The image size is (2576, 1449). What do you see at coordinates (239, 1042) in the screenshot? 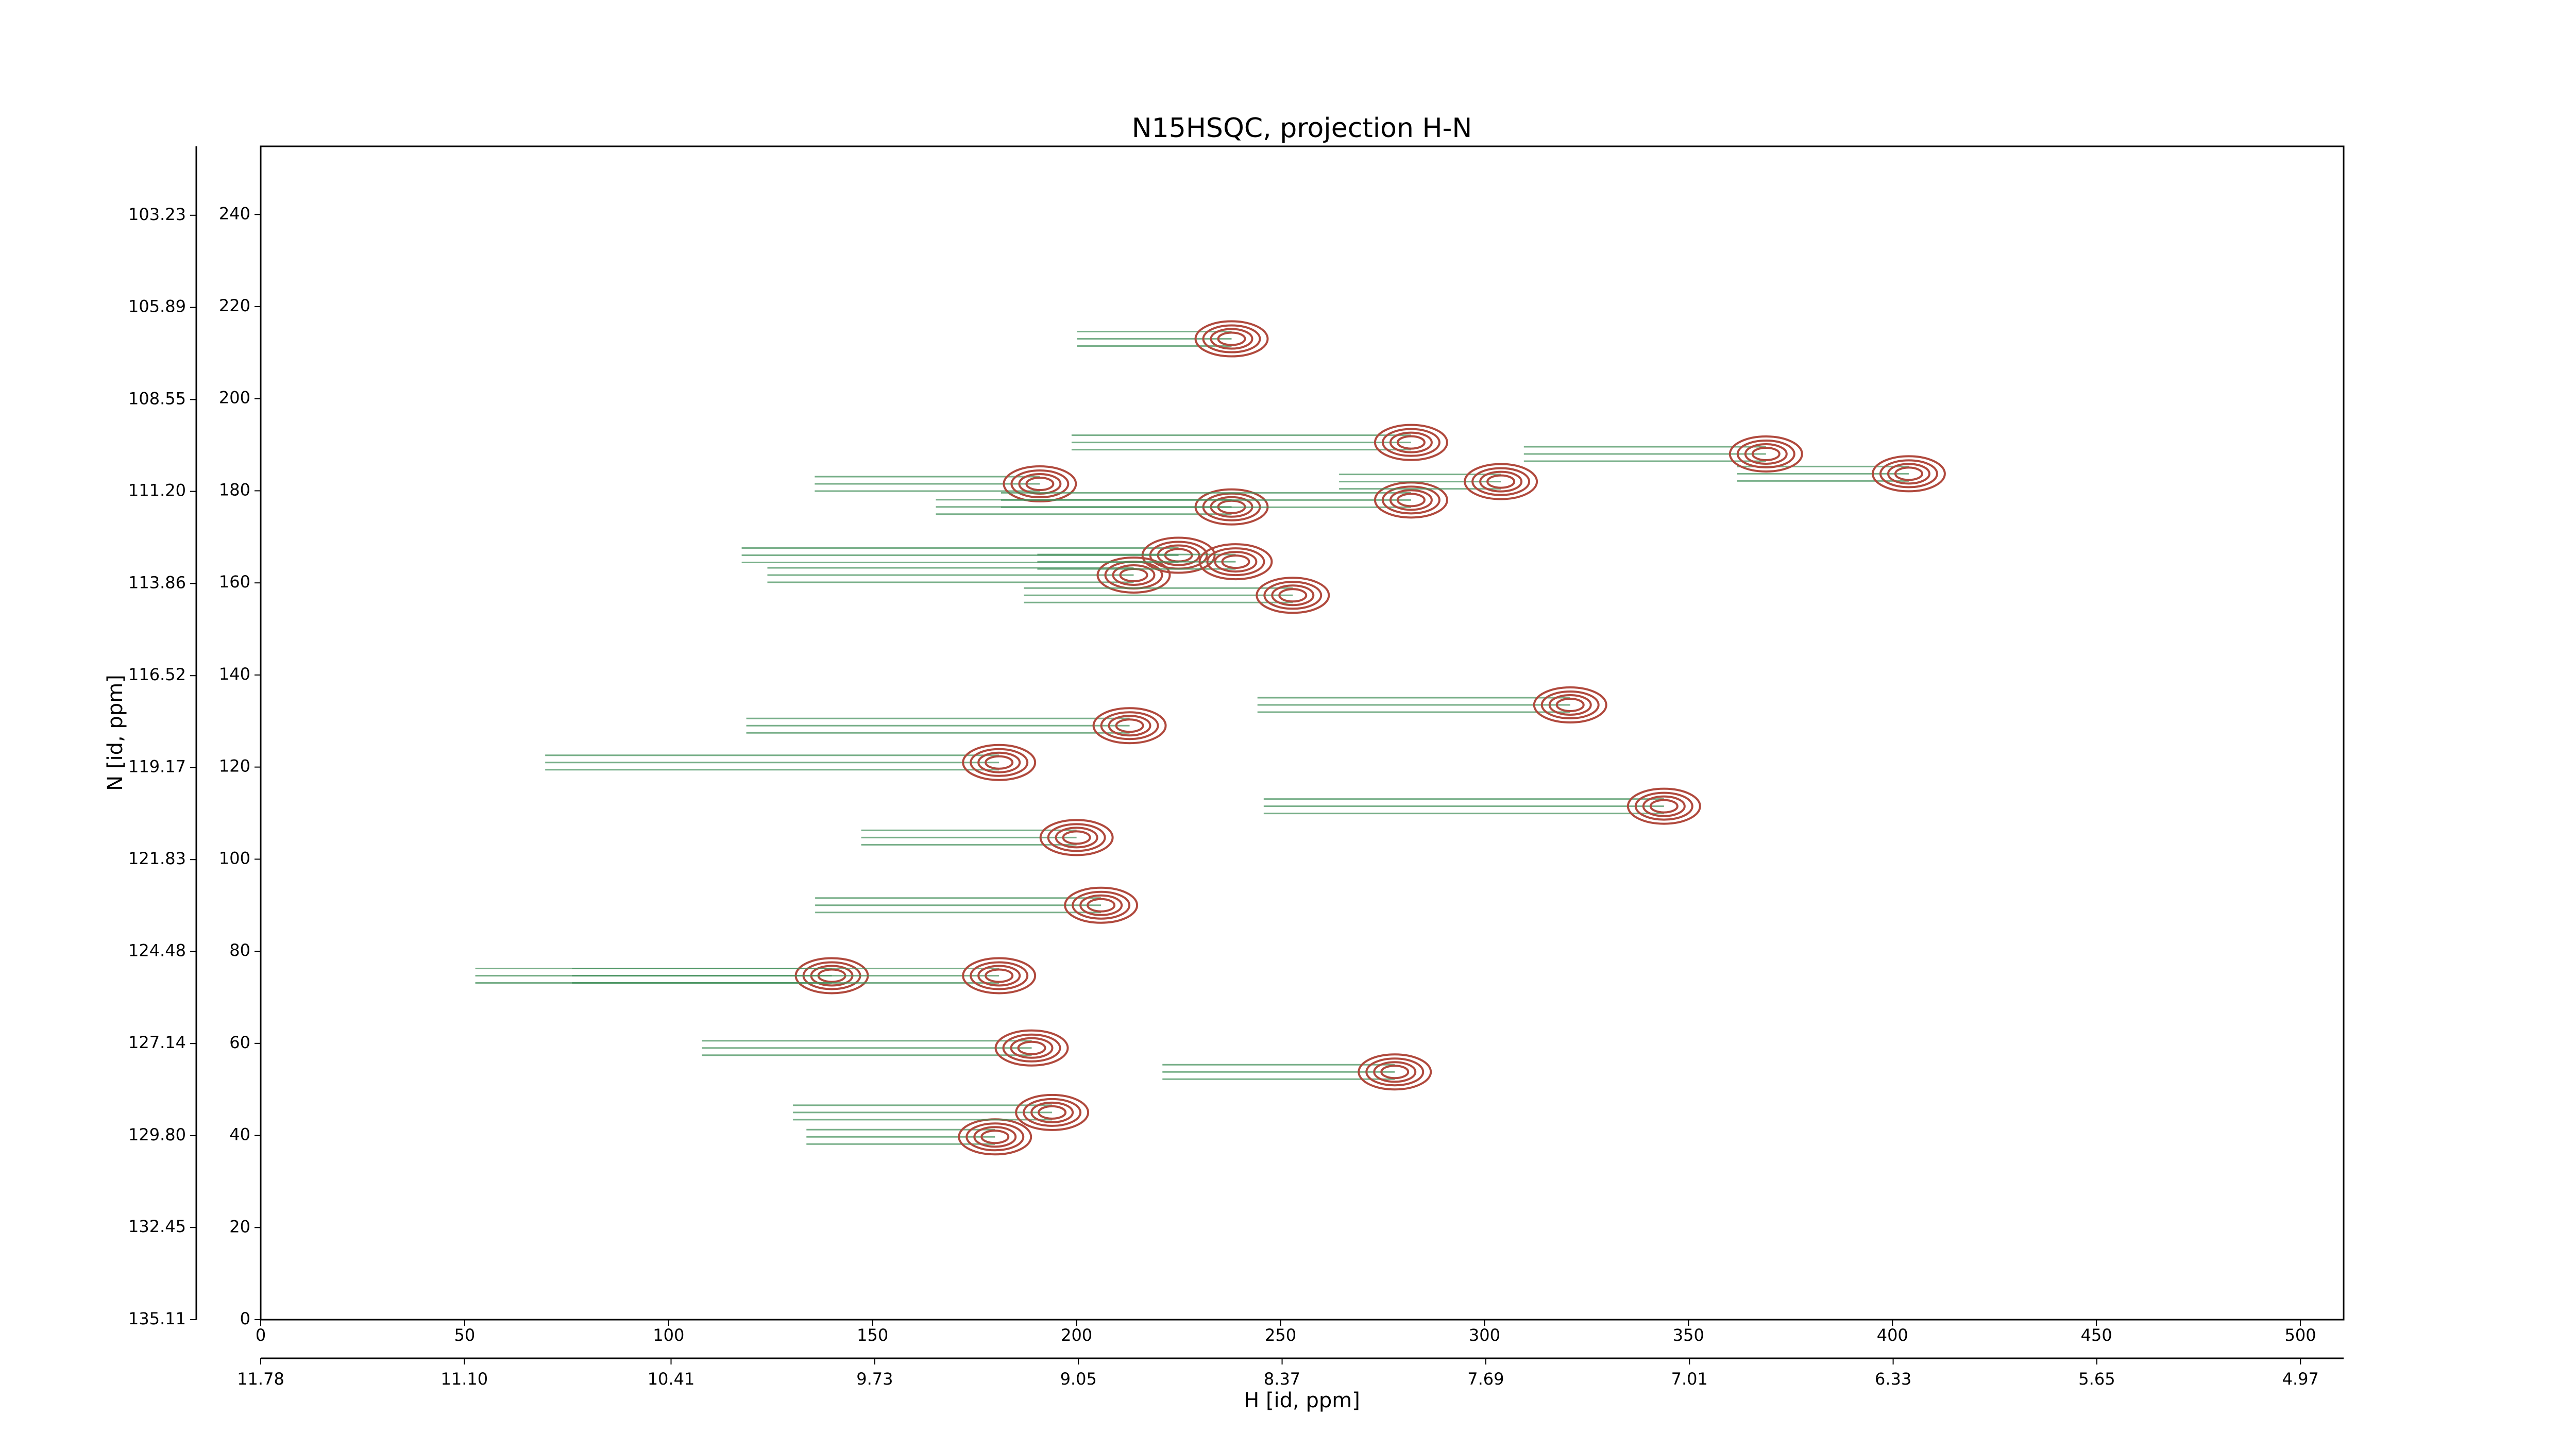
I see `y-tick-label: 60` at bounding box center [239, 1042].